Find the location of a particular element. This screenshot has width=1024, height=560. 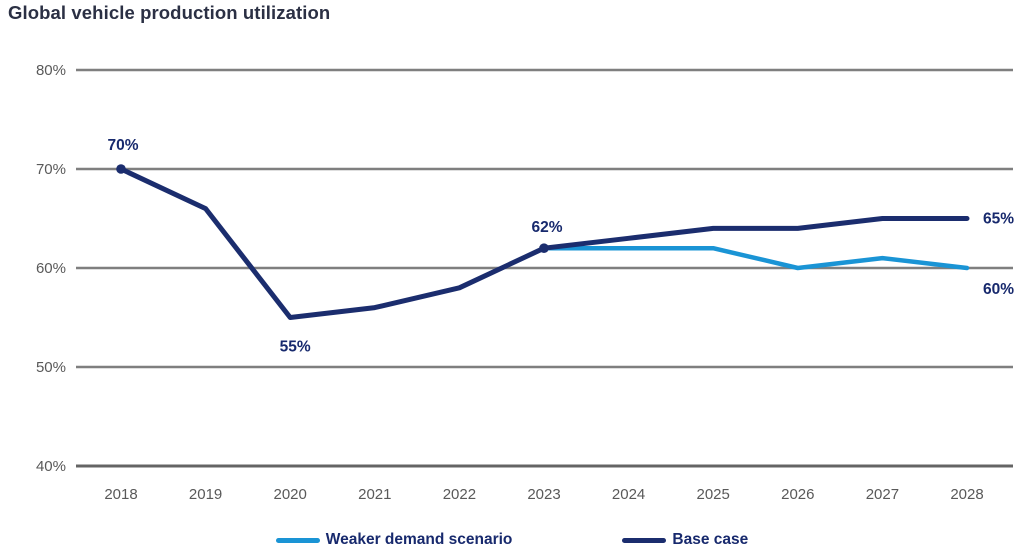

chart-title: Global vehicle production utilization is located at coordinates (169, 12).